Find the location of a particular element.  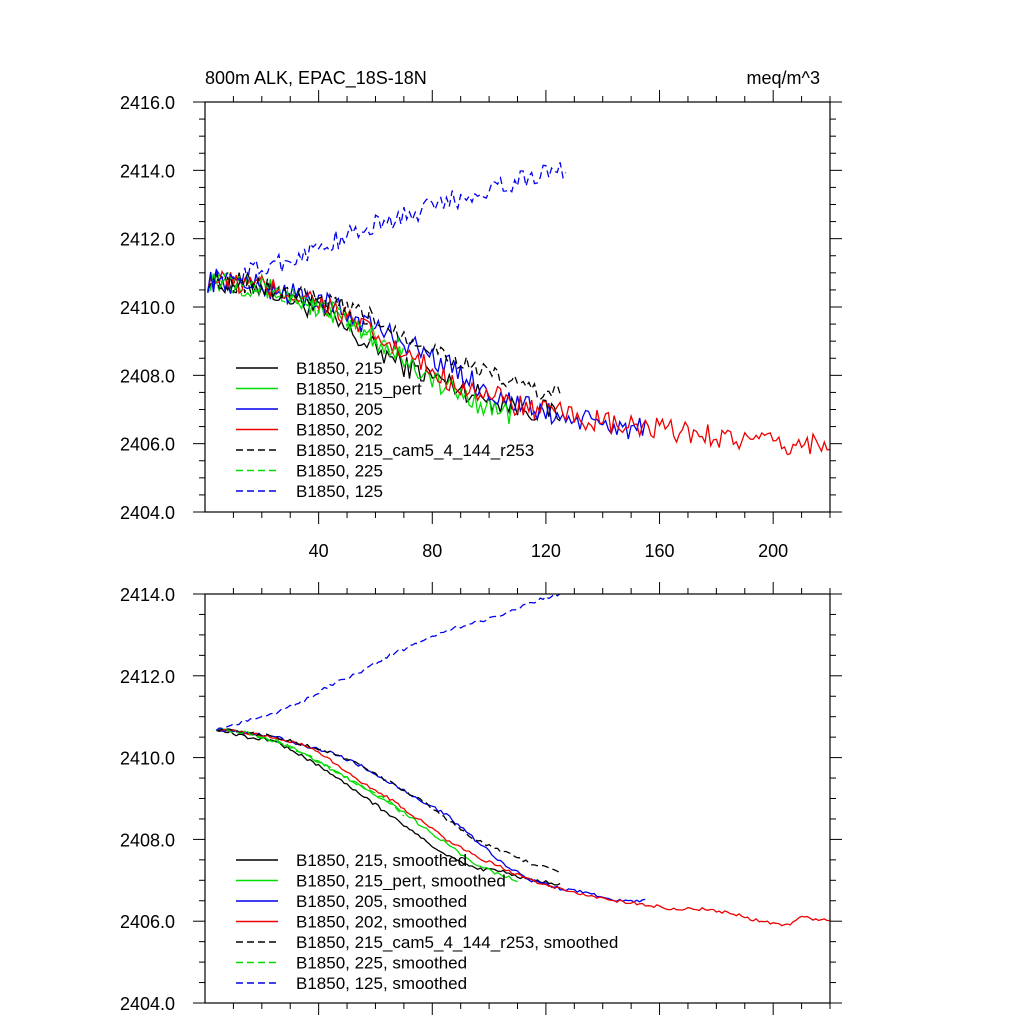

x-tick-label: 200 is located at coordinates (773, 551).